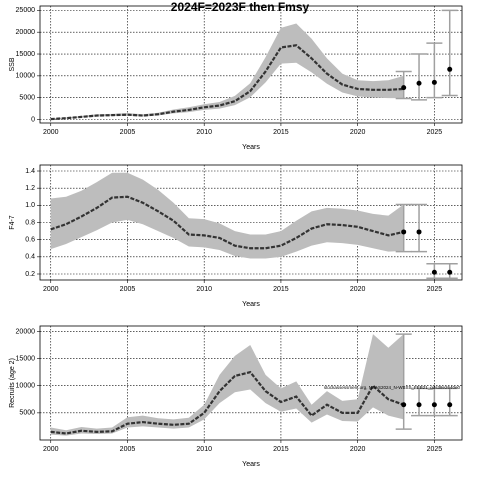  I want to click on y-tick-label: 25000, so click(26, 10).